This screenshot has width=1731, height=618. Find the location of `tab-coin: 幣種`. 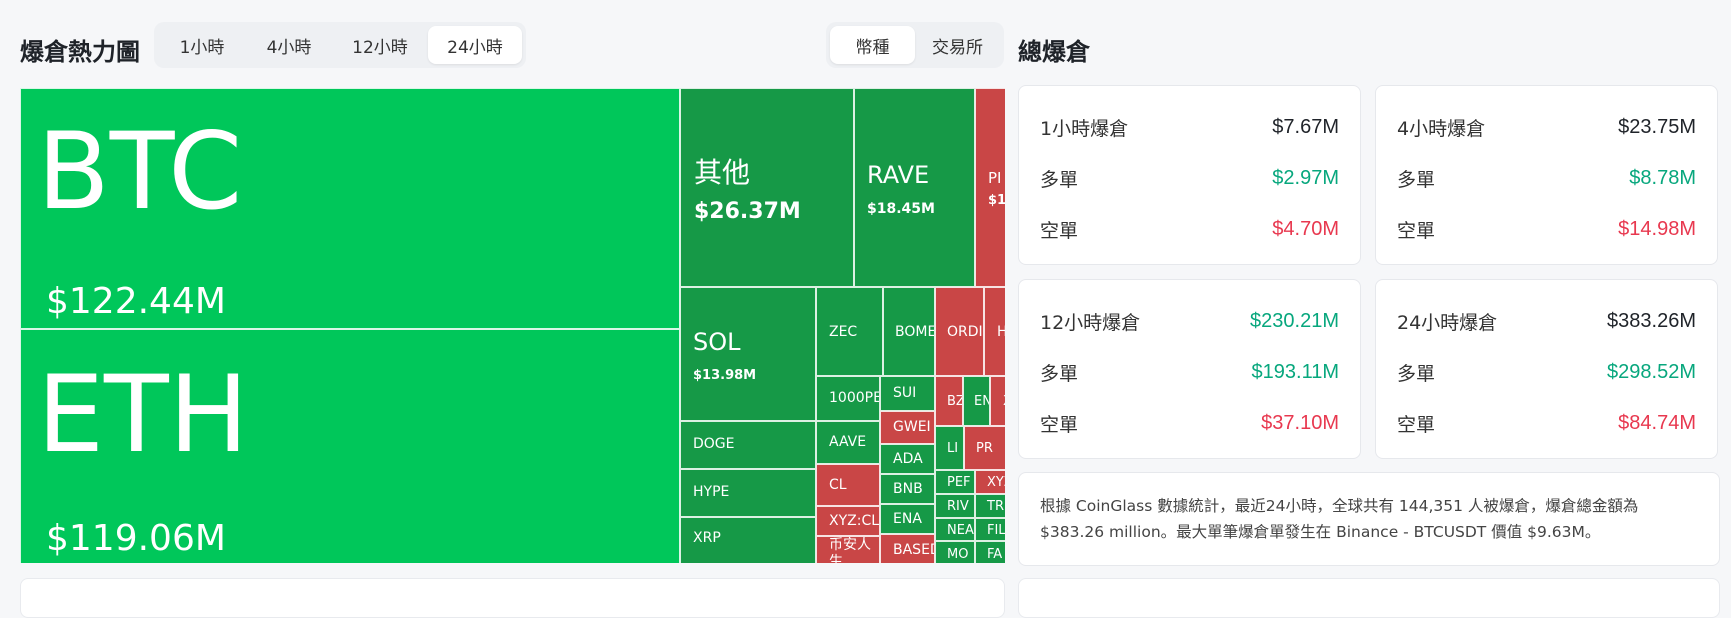

tab-coin: 幣種 is located at coordinates (872, 45).